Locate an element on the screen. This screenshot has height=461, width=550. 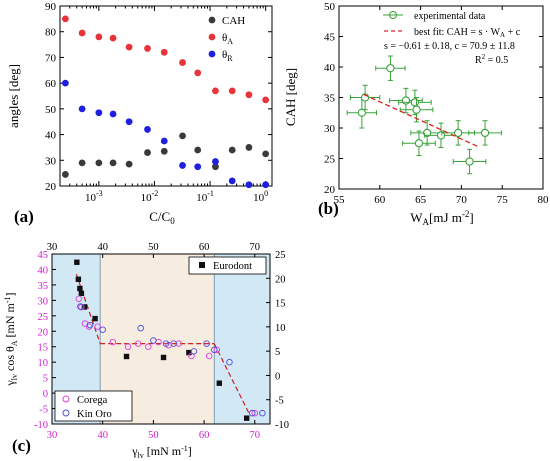
panel-c-tag: (c) is located at coordinates (21, 445).